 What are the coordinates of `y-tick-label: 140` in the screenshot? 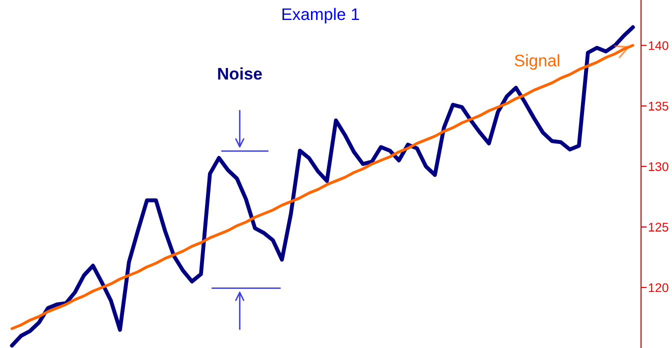 It's located at (658, 45).